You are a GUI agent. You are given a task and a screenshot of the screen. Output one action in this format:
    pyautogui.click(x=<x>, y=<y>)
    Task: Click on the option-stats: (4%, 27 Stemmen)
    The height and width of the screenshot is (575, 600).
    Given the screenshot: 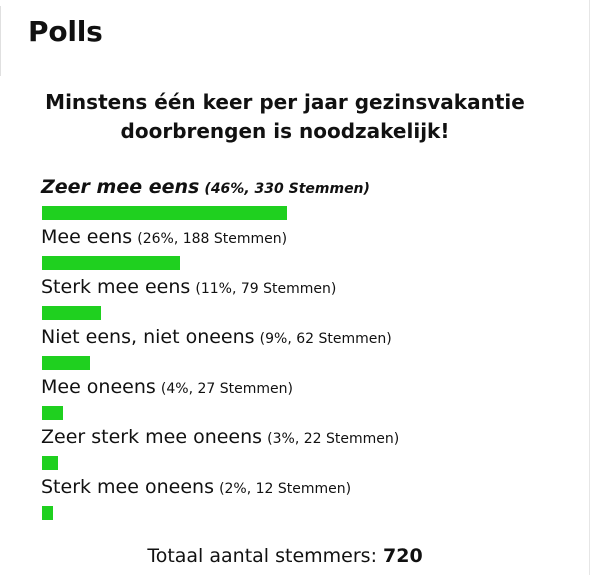 What is the action you would take?
    pyautogui.click(x=226, y=389)
    